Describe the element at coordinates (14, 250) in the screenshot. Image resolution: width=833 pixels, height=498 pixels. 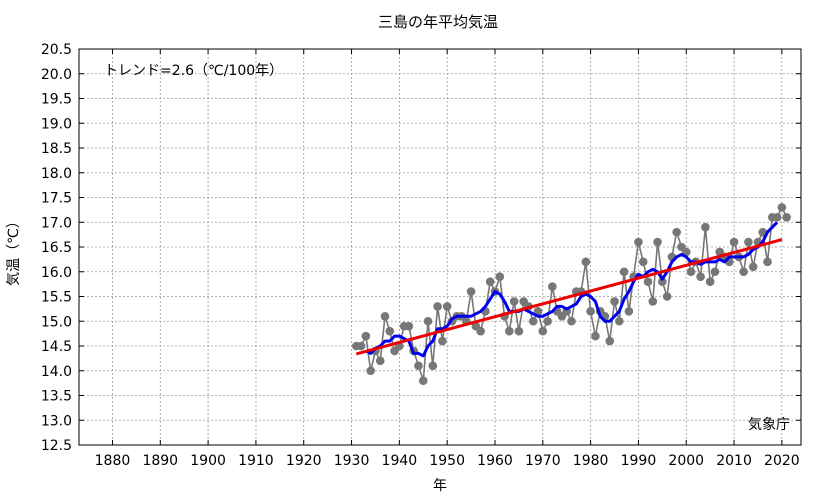
I see `y-axis-label: 気温（℃）` at that location.